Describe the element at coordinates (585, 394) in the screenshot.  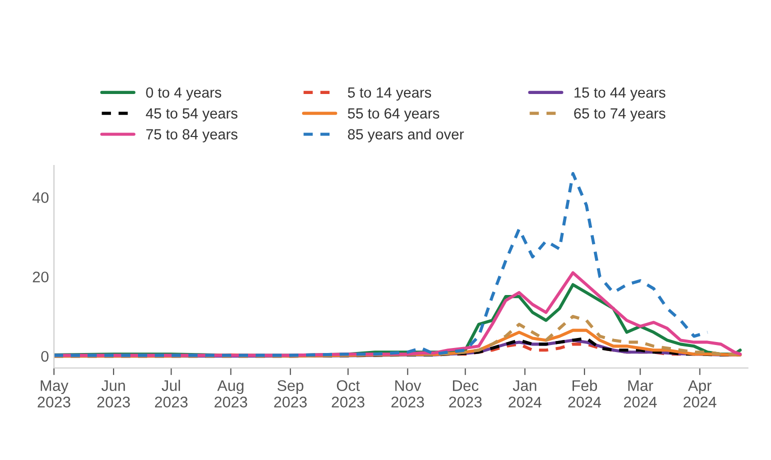
I see `x-tick-label: Feb 2024` at that location.